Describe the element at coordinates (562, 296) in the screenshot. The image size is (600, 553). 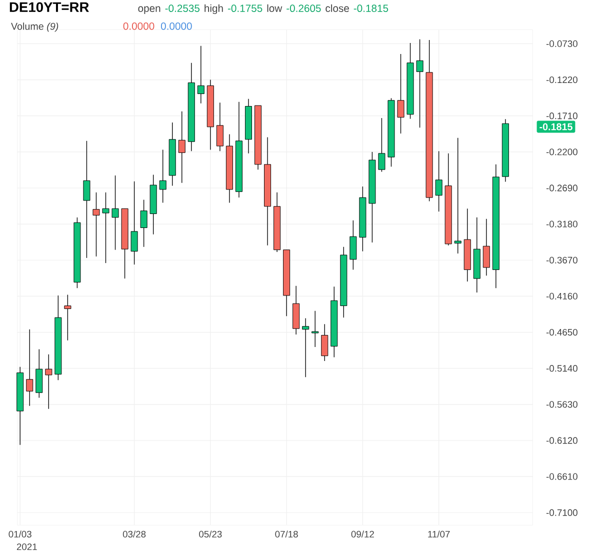
I see `y-tick-label: -0.4160` at that location.